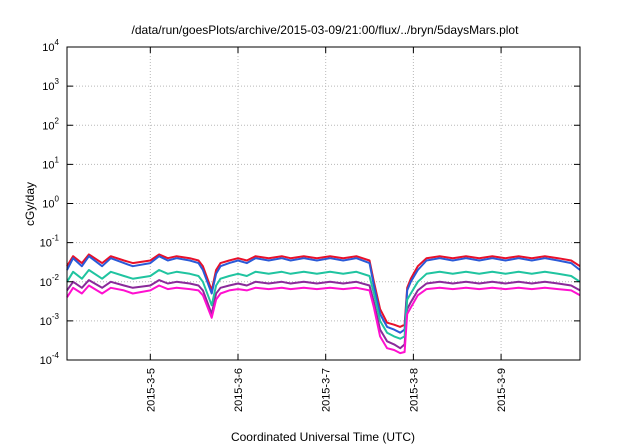 This screenshot has width=640, height=448. What do you see at coordinates (50, 124) in the screenshot?
I see `y-tick-label: 10²` at bounding box center [50, 124].